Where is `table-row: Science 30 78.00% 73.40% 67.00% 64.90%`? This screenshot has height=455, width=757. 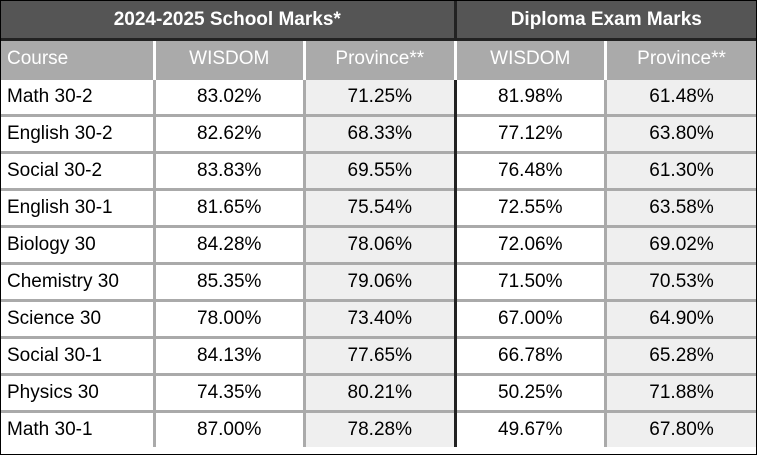 table-row: Science 30 78.00% 73.40% 67.00% 64.90% is located at coordinates (379, 318).